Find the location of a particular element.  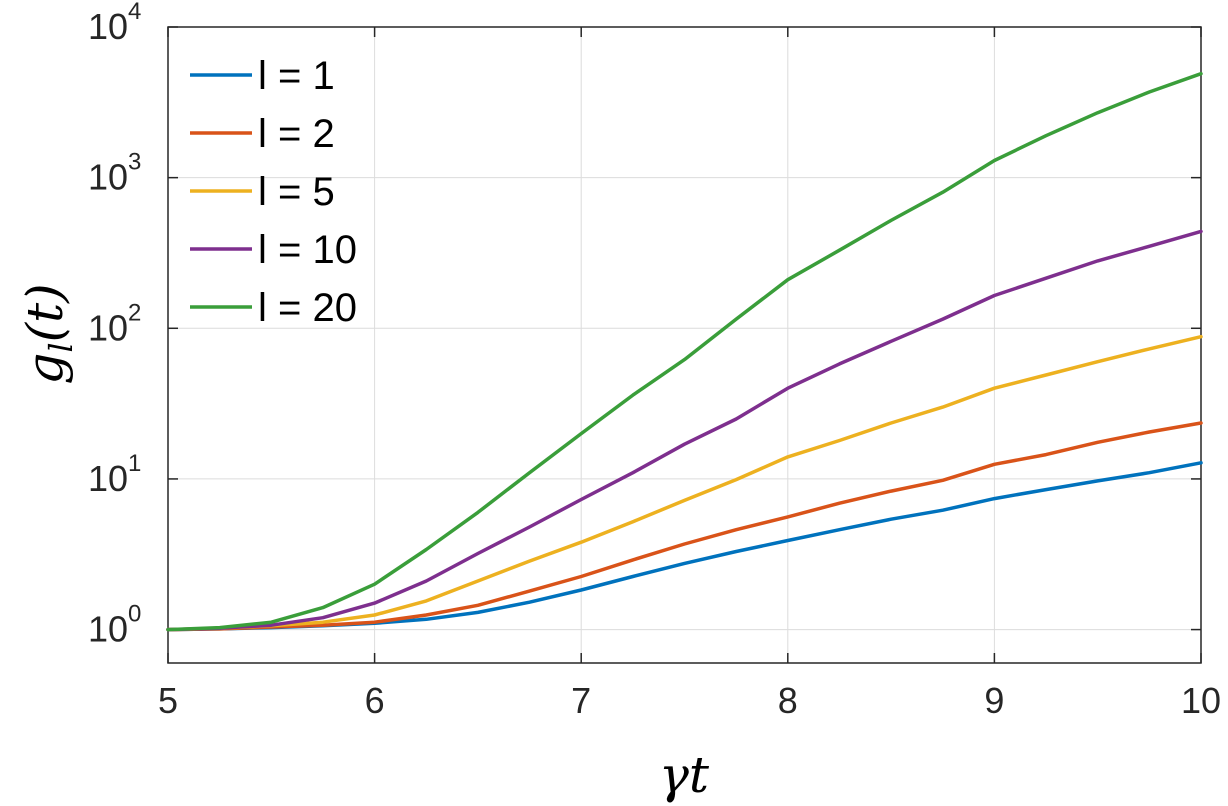

x-tick-label: 5 is located at coordinates (168, 700).